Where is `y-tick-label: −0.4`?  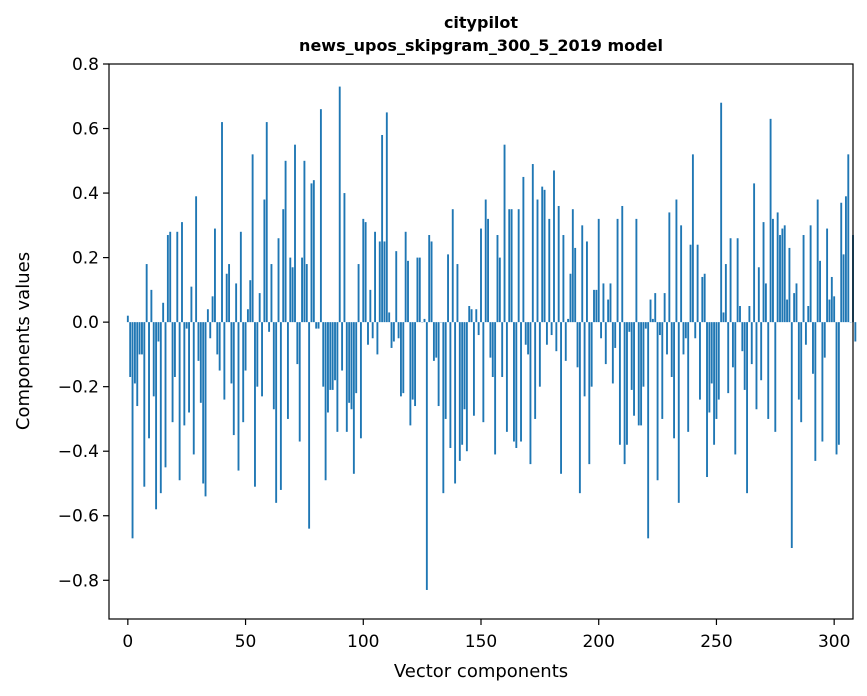 y-tick-label: −0.4 is located at coordinates (78, 452).